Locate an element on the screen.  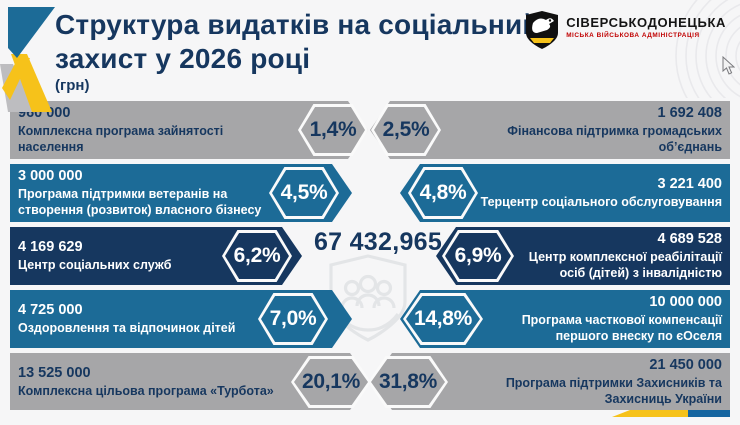
left-amount: 4 725 000 is located at coordinates (50, 310).